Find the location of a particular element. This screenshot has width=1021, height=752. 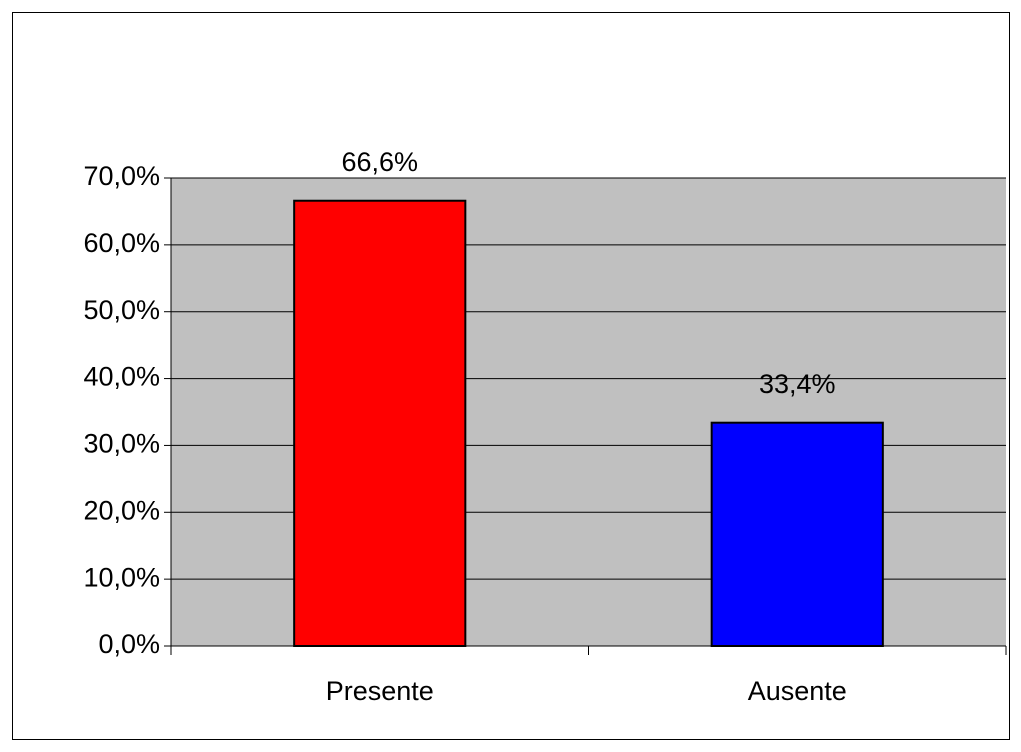

value-label: 33,4% is located at coordinates (797, 384).